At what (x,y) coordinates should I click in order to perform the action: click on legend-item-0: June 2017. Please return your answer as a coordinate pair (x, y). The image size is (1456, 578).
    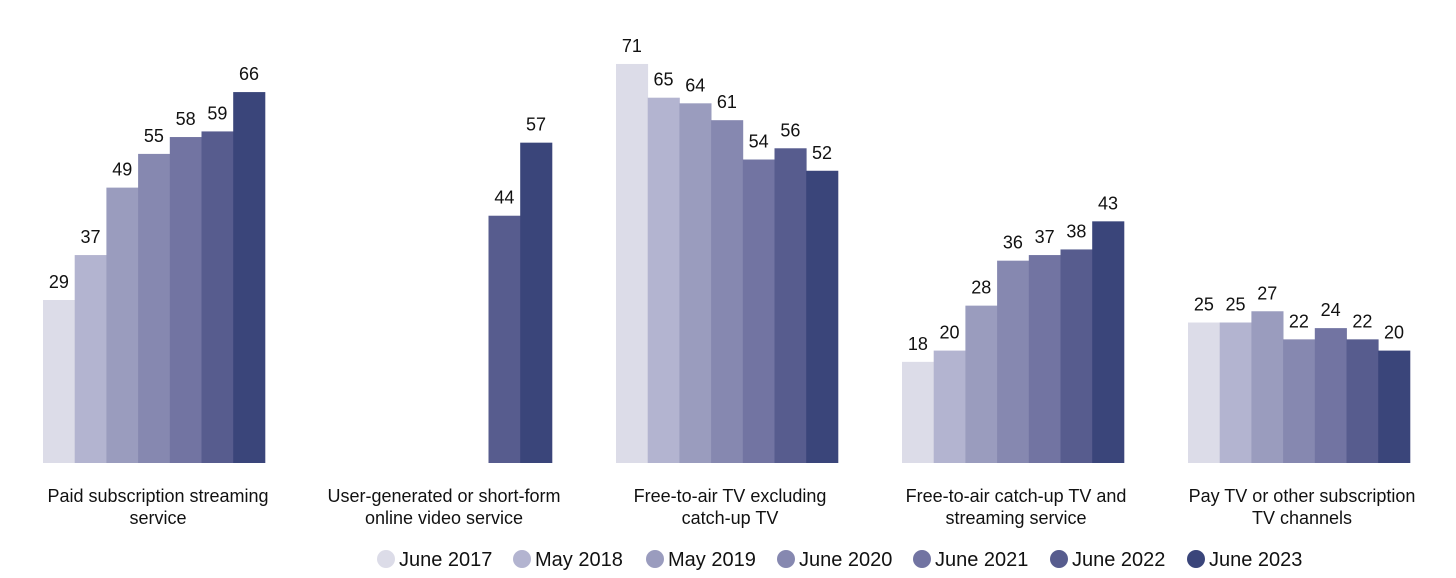
    Looking at the image, I should click on (434, 560).